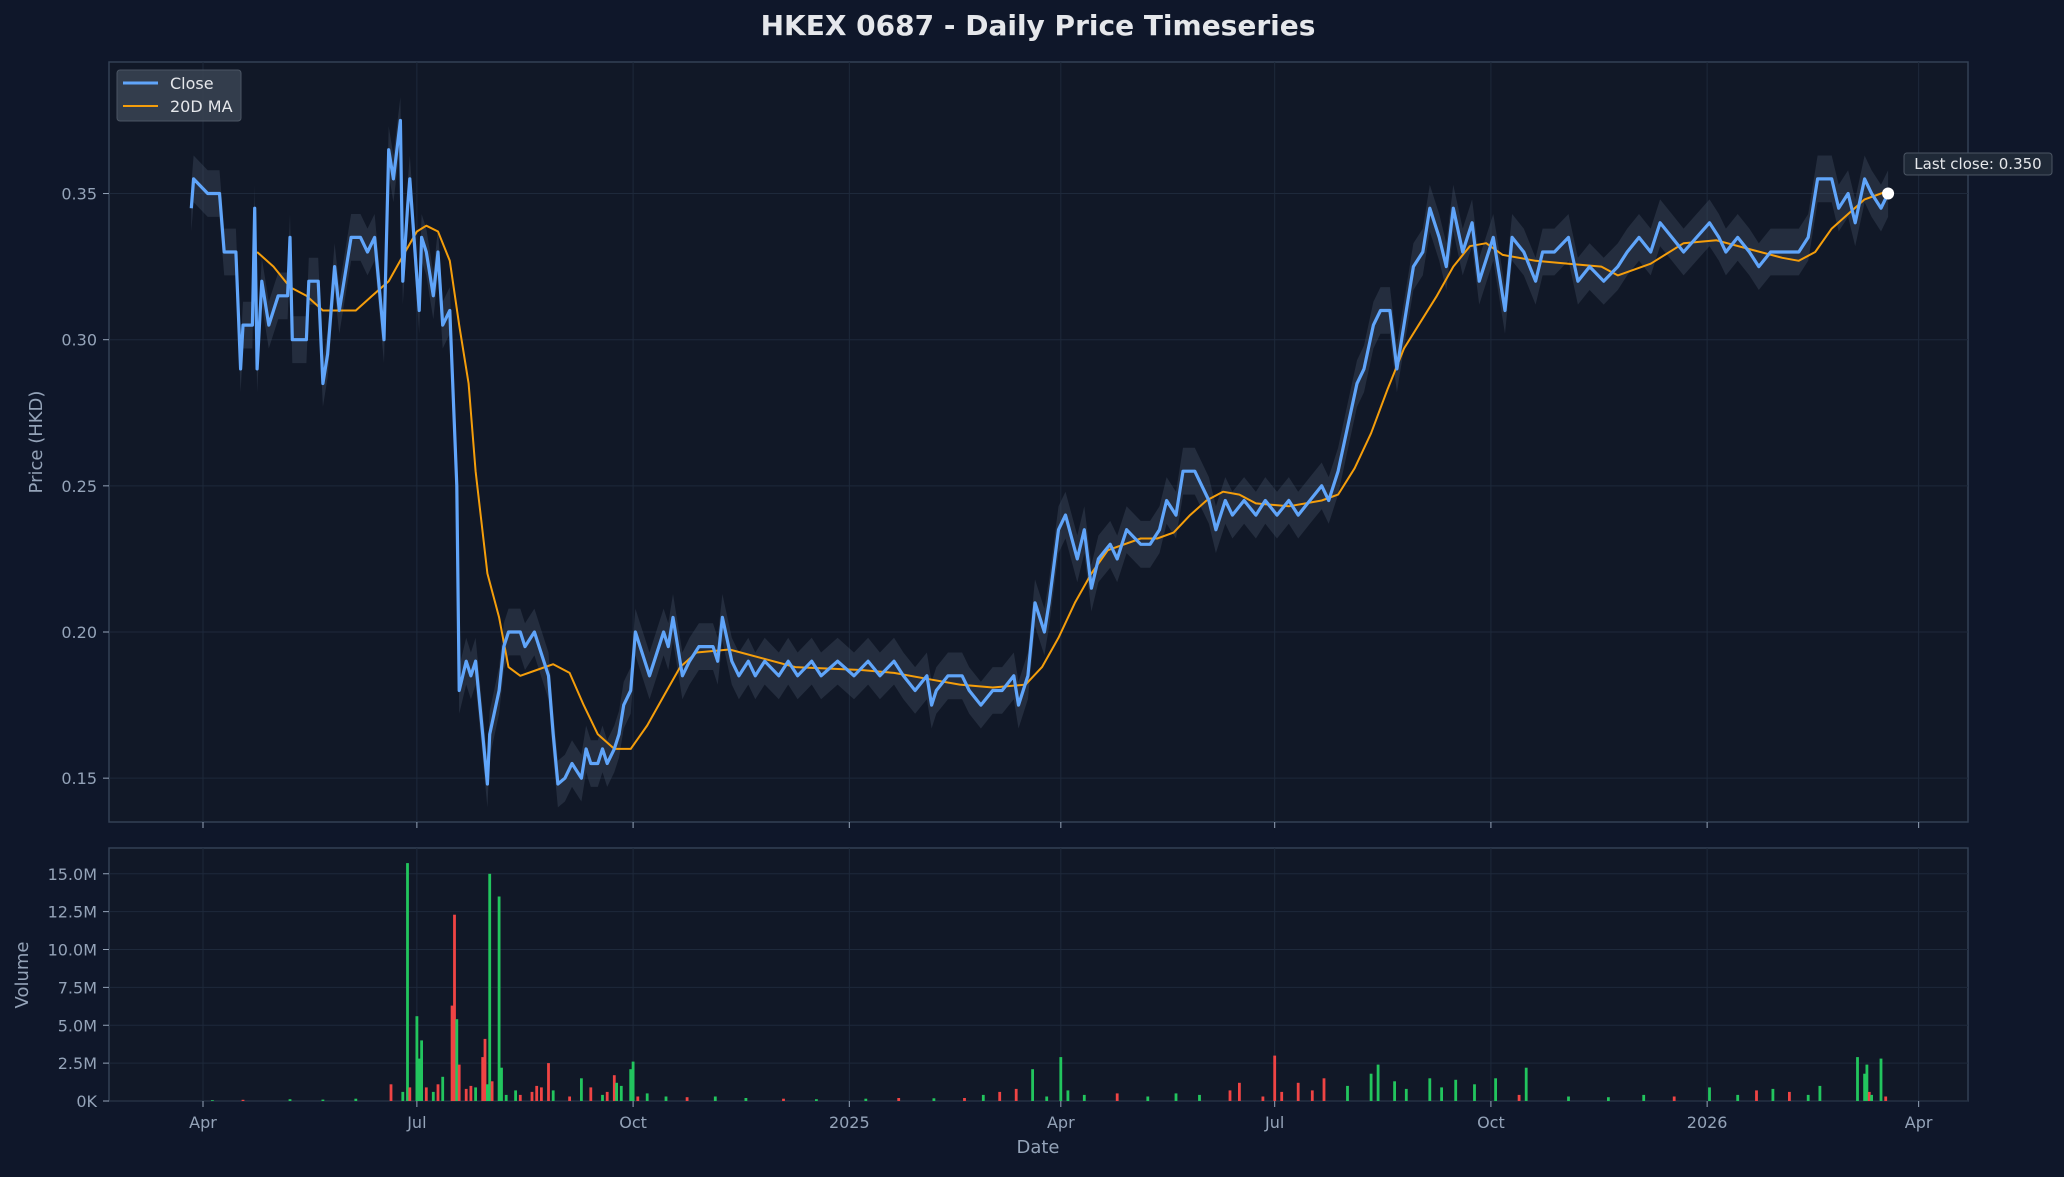 The height and width of the screenshot is (1177, 2064). I want to click on price-y-tick-label: 0.15, so click(79, 778).